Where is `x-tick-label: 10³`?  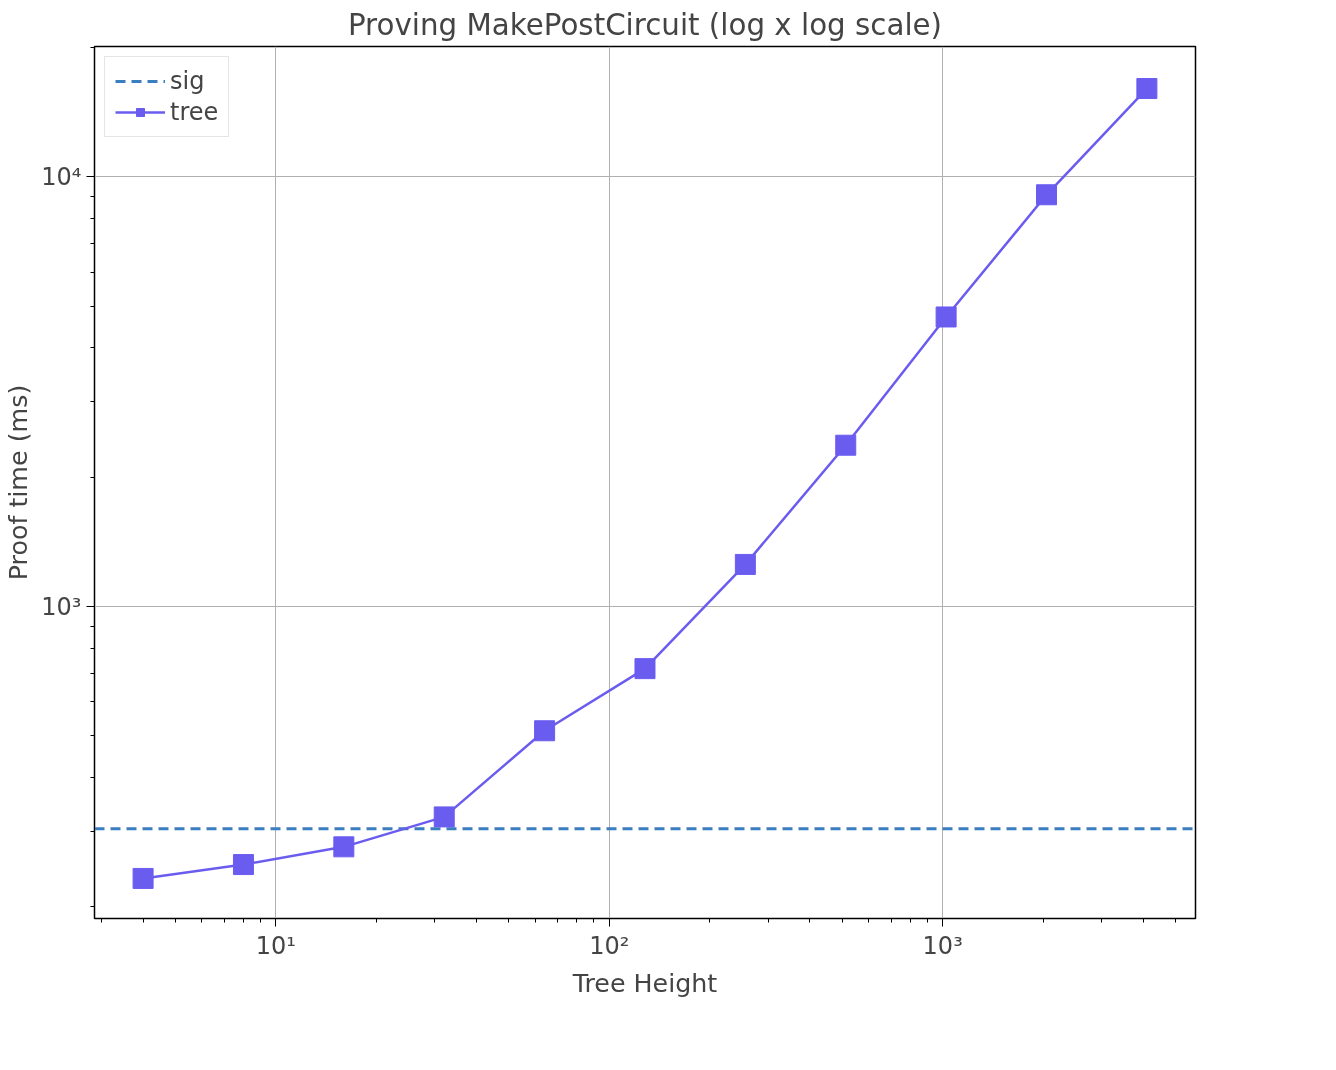
x-tick-label: 10³ is located at coordinates (942, 945).